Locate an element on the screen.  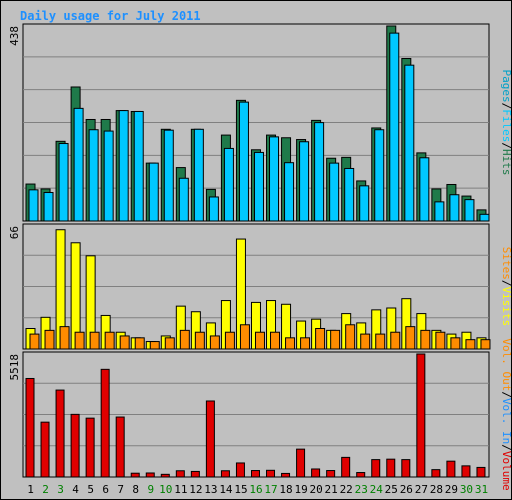
legend-item-files: Files is located at coordinates (506, 125).